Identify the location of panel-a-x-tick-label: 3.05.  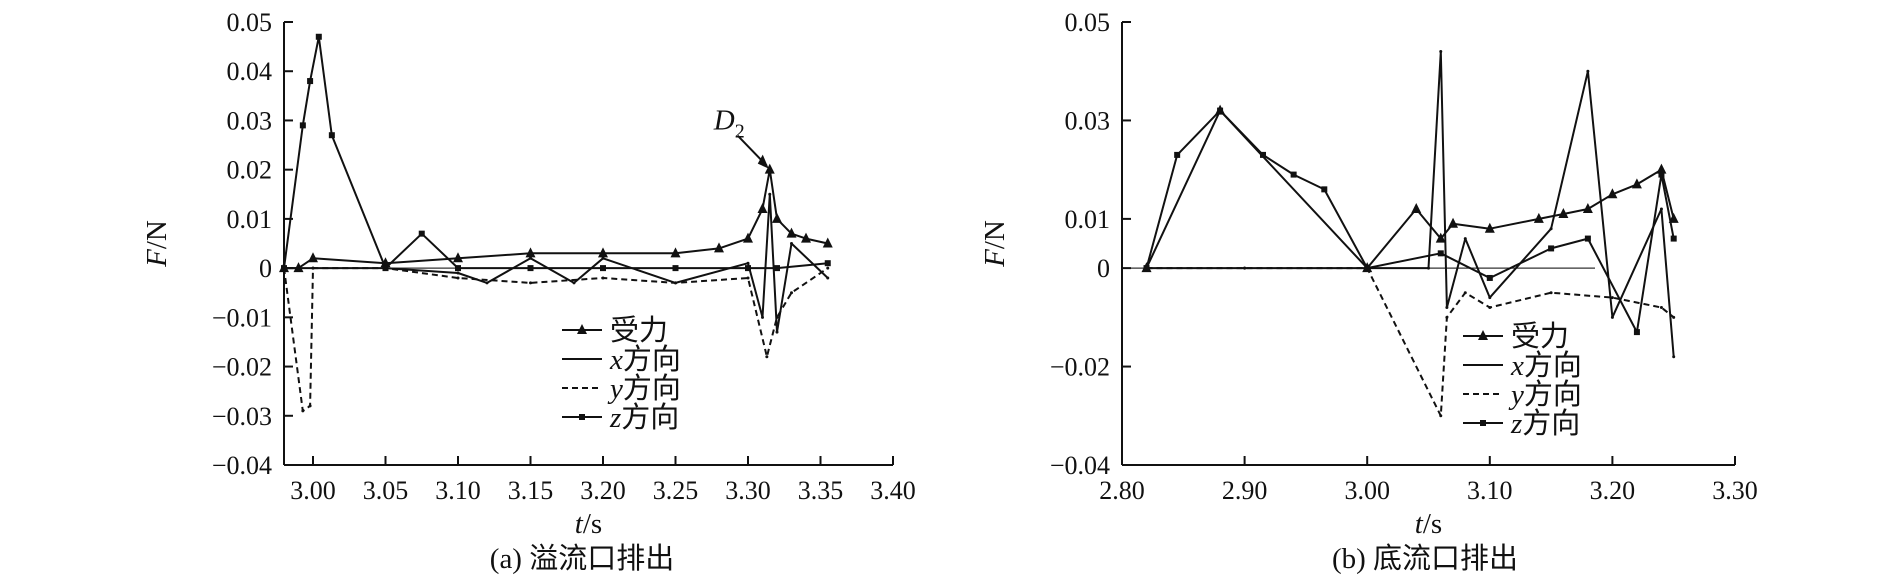
(386, 490).